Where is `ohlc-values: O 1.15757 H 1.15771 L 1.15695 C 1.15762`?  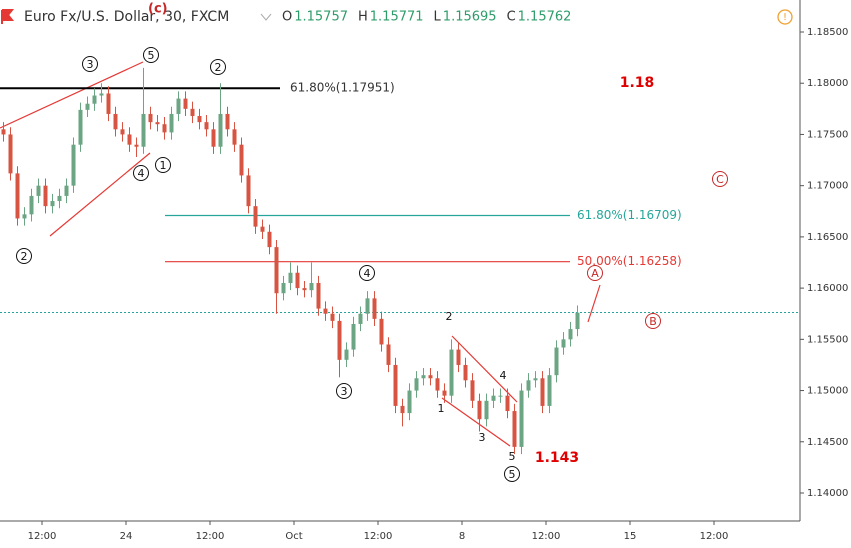 ohlc-values: O 1.15757 H 1.15771 L 1.15695 C 1.15762 is located at coordinates (426, 17).